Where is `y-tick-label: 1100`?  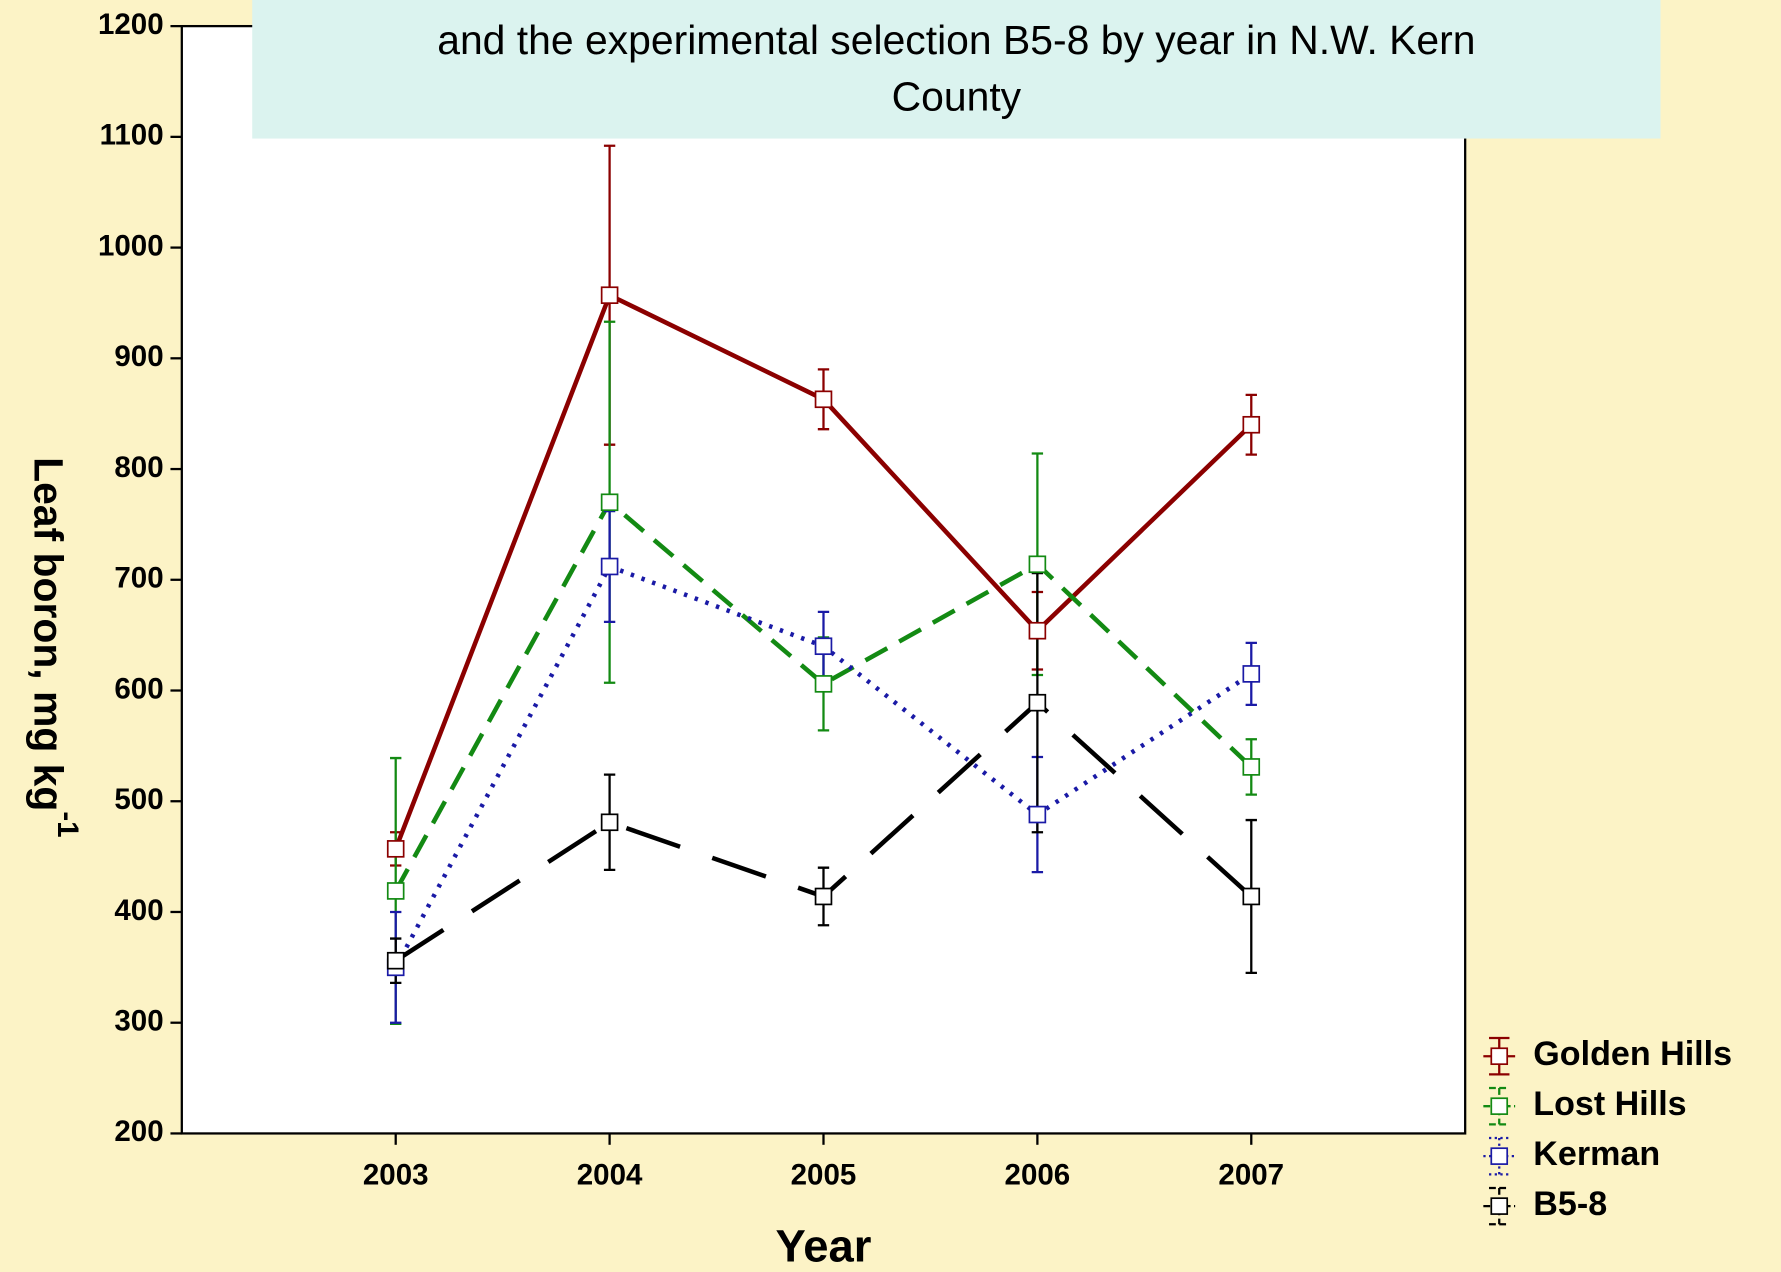 y-tick-label: 1100 is located at coordinates (132, 135).